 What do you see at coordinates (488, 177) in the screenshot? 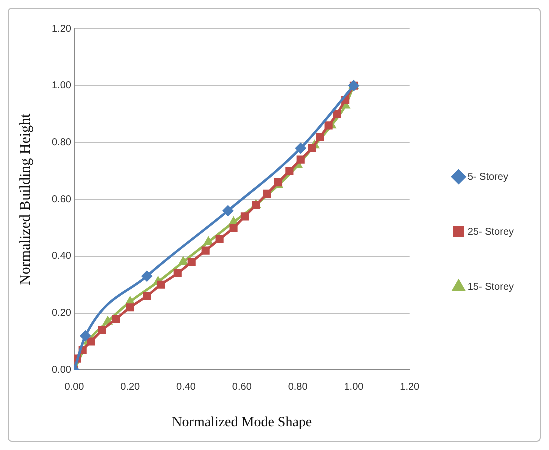
I see `legend-label: 5- Storey` at bounding box center [488, 177].